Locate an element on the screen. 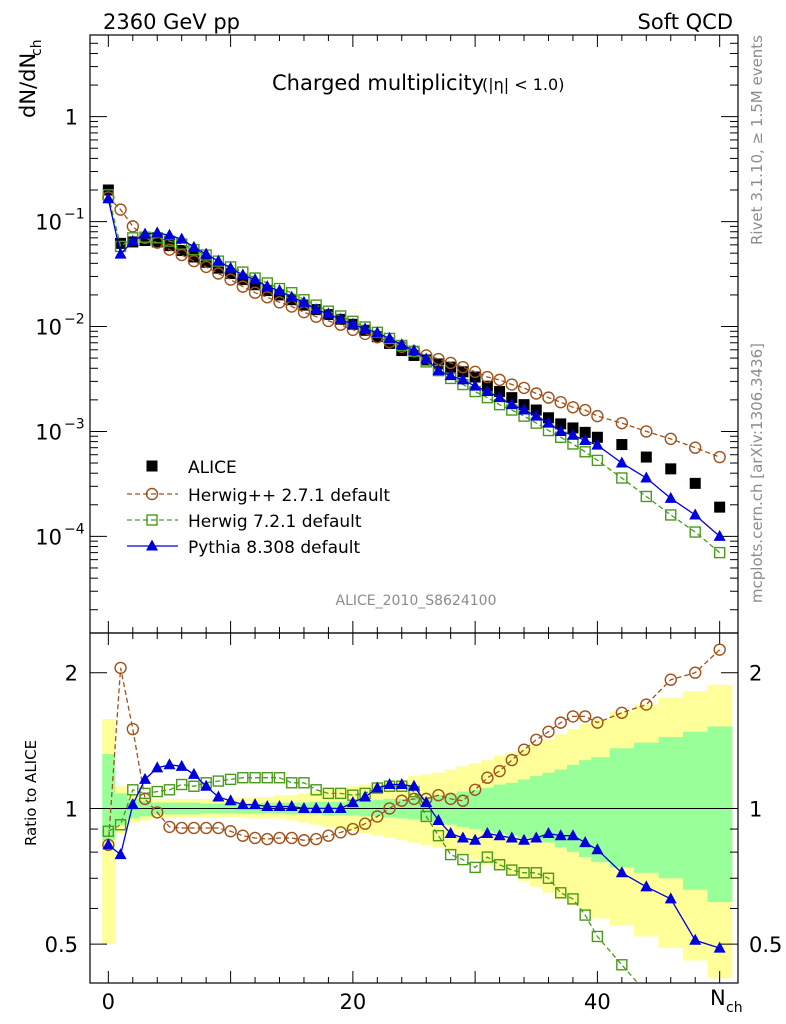 Image resolution: width=786 pixels, height=1024 pixels. x-axis-label: N is located at coordinates (718, 998).